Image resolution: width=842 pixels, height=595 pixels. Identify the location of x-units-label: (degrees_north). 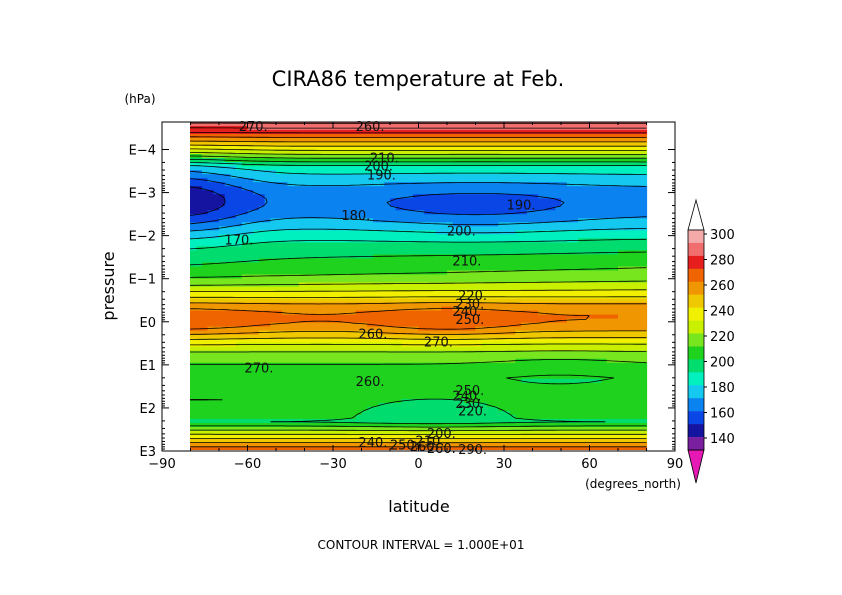
(633, 484).